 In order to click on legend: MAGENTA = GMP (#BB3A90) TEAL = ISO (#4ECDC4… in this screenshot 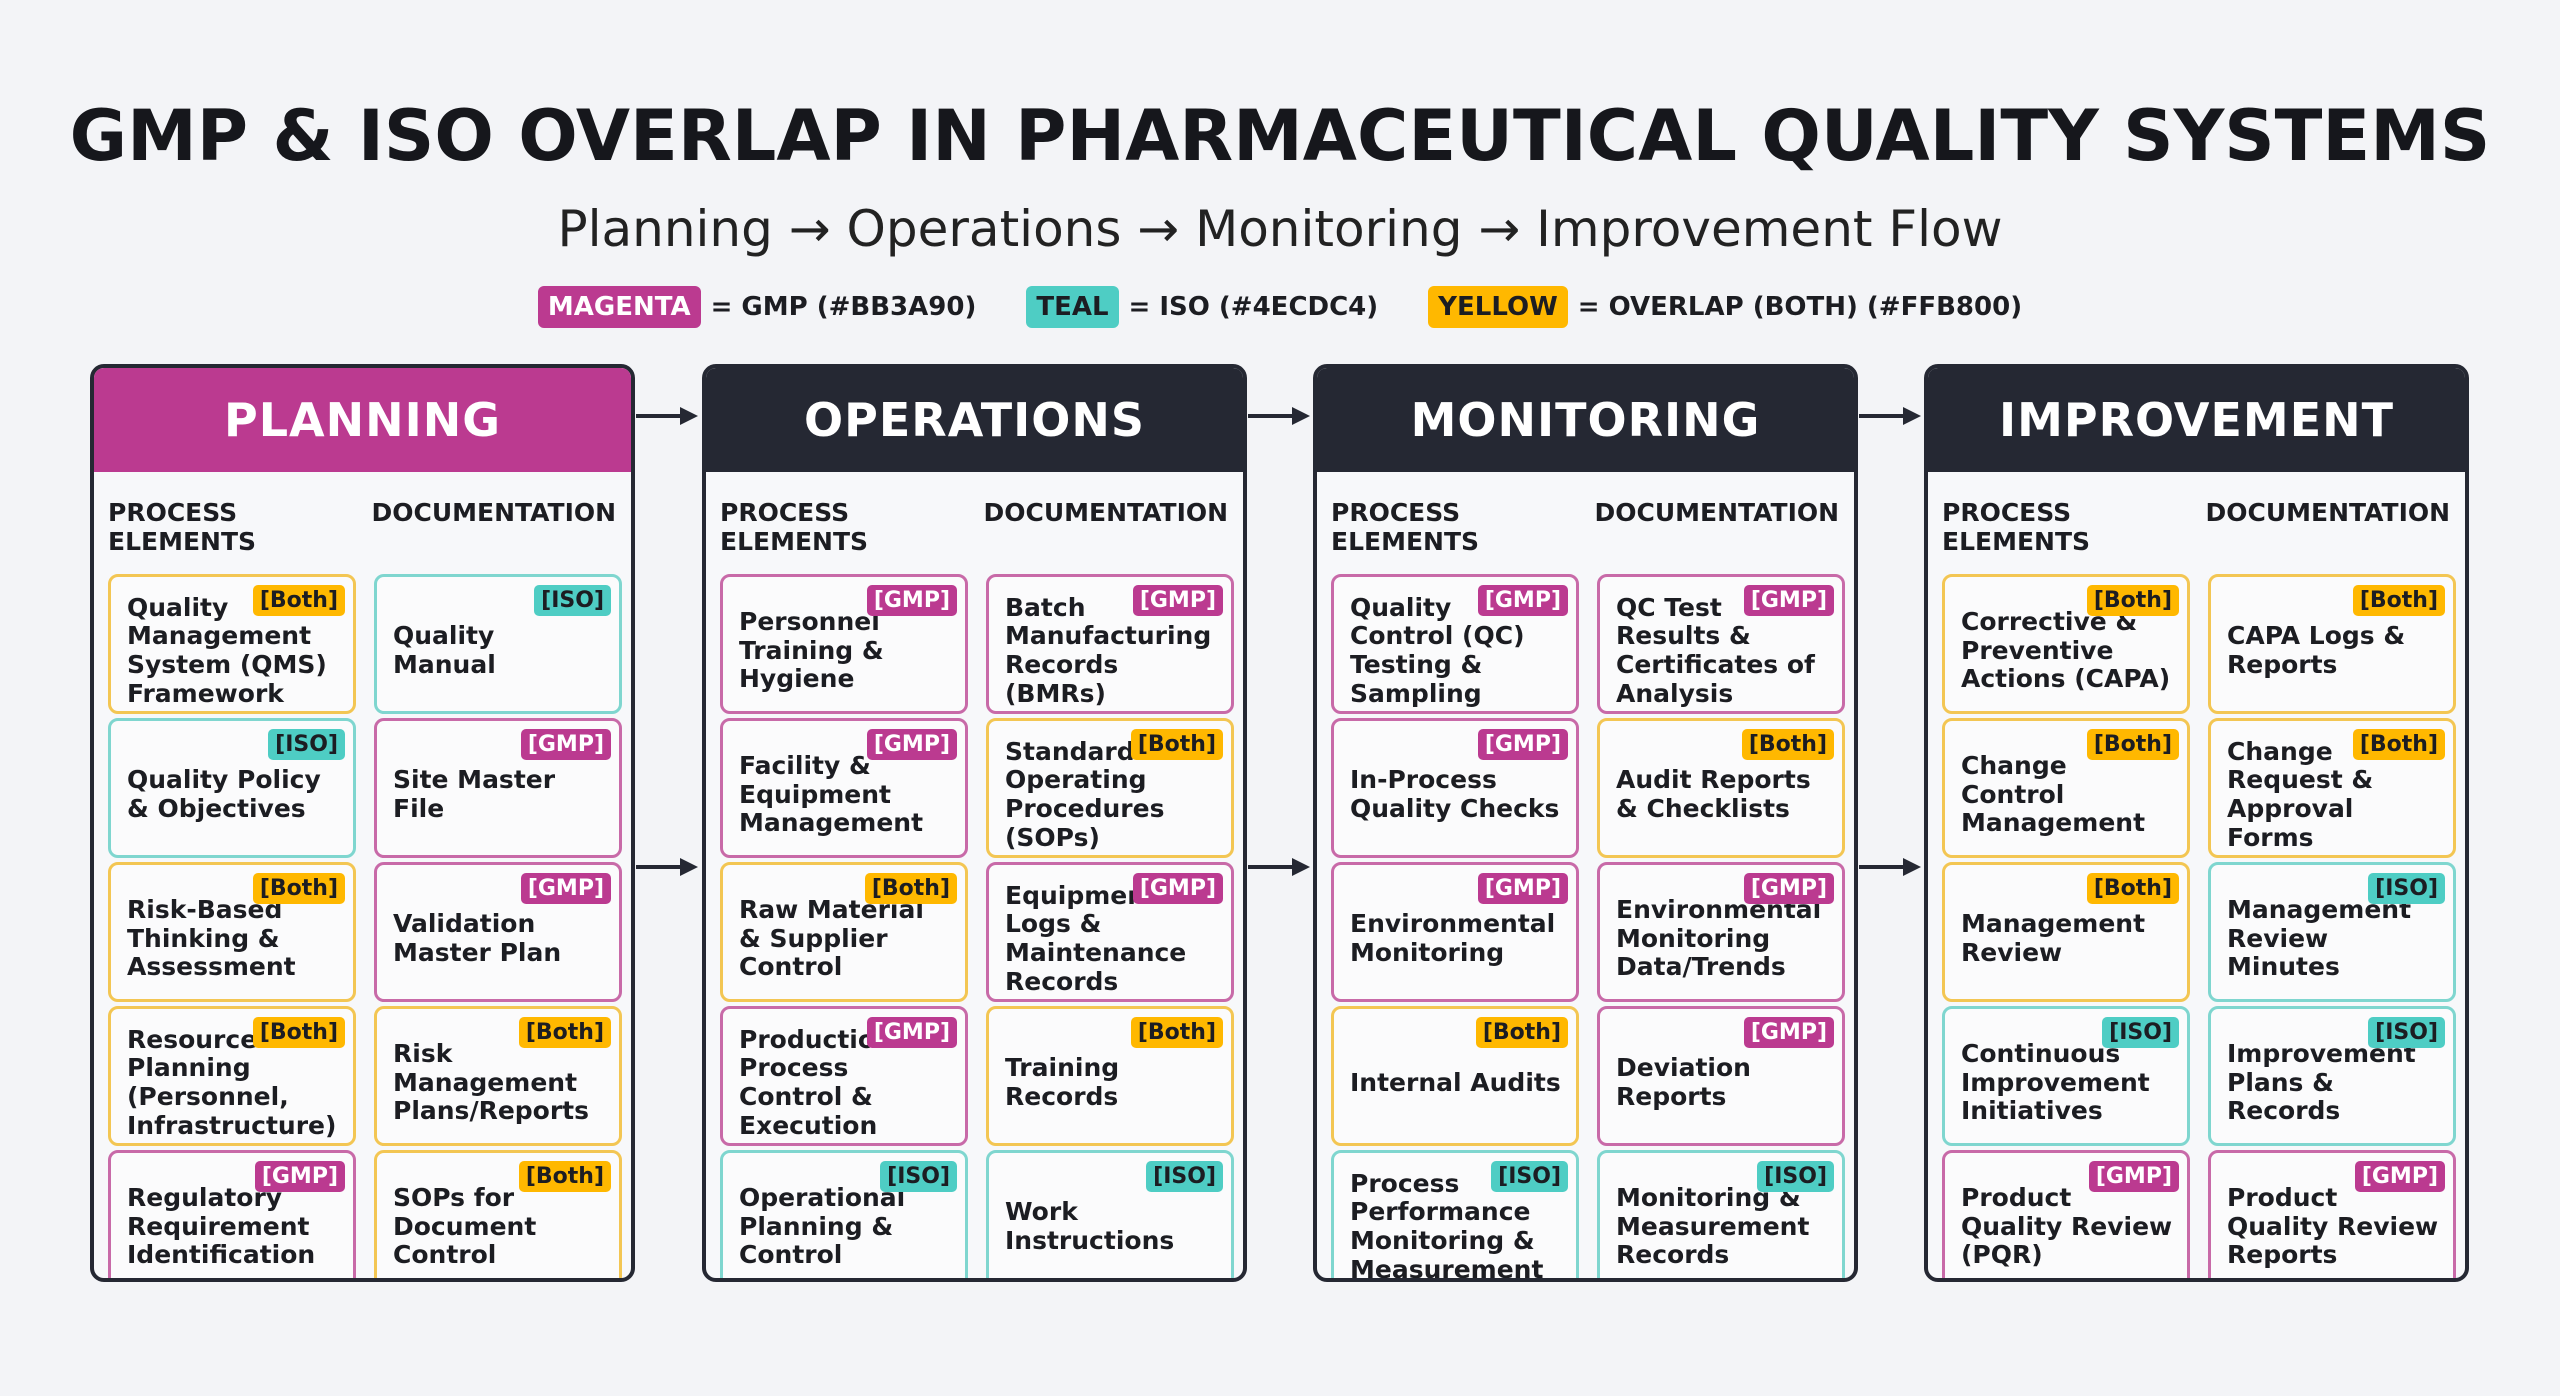, I will do `click(1280, 307)`.